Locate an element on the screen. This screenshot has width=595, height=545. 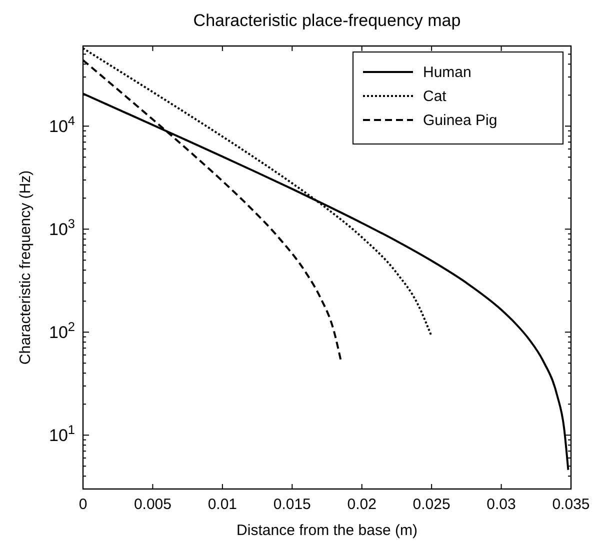
chart-title: Characteristic place-frequency map is located at coordinates (327, 20).